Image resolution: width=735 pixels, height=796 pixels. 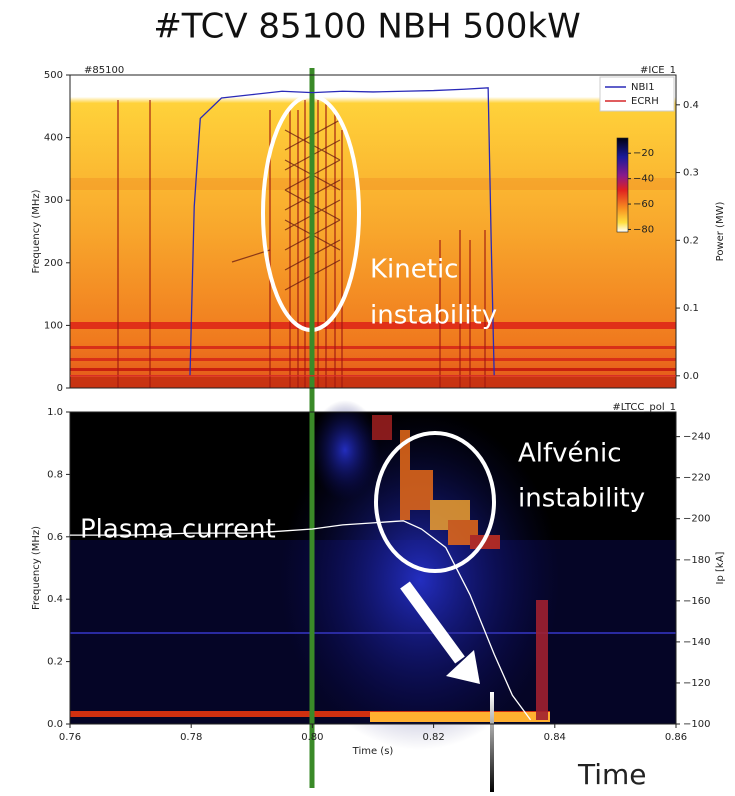 I want to click on y2-tick-label: −120, so click(x=696, y=683).